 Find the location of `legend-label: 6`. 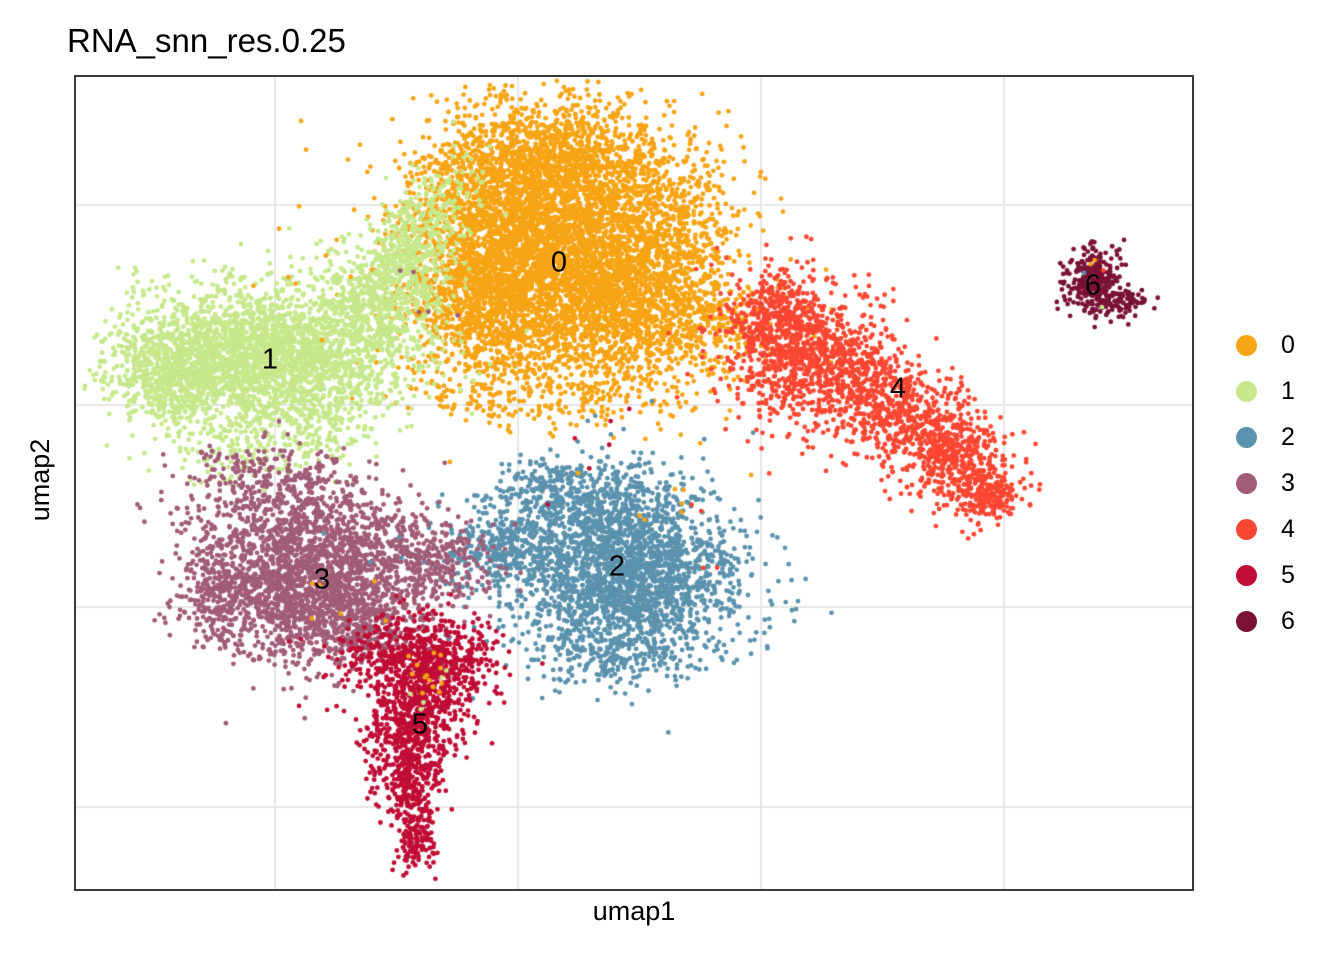

legend-label: 6 is located at coordinates (1288, 621).